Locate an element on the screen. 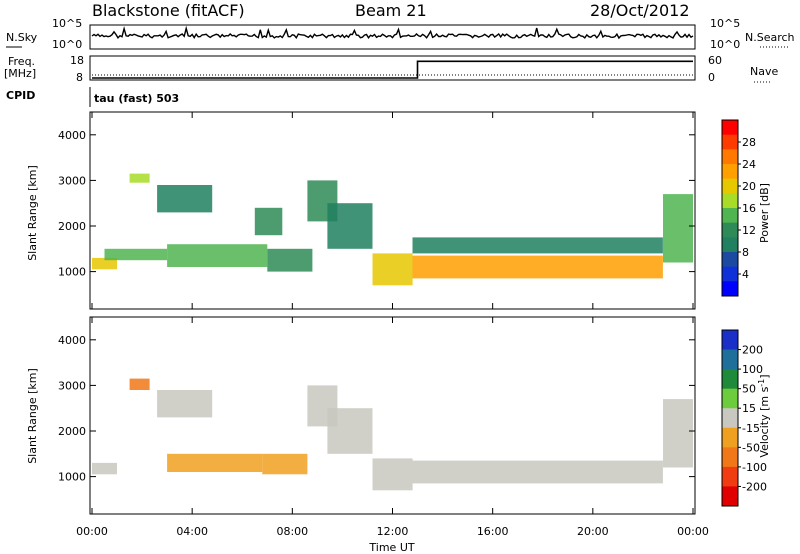 This screenshot has width=800, height=554. noise-tick-bottom: 10^0 is located at coordinates (67, 44).